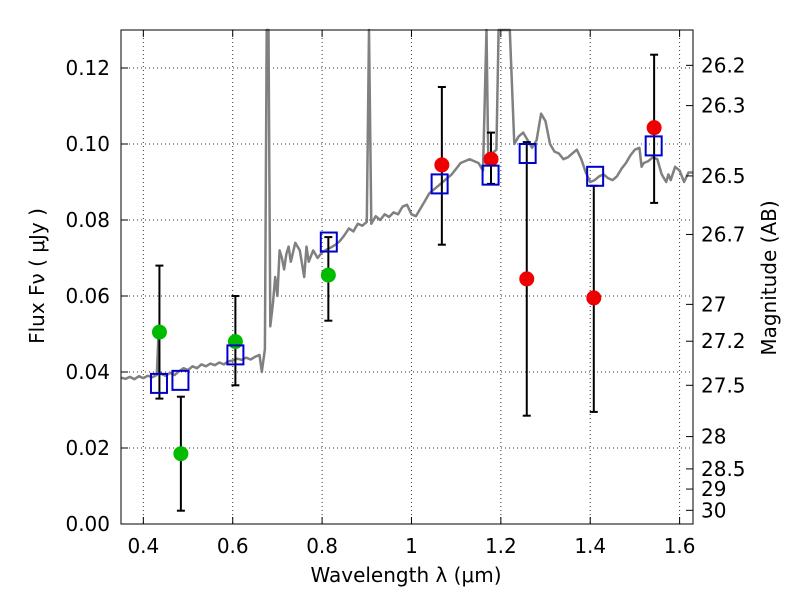  Describe the element at coordinates (723, 341) in the screenshot. I see `magnitude-tick-label: 27.2` at that location.